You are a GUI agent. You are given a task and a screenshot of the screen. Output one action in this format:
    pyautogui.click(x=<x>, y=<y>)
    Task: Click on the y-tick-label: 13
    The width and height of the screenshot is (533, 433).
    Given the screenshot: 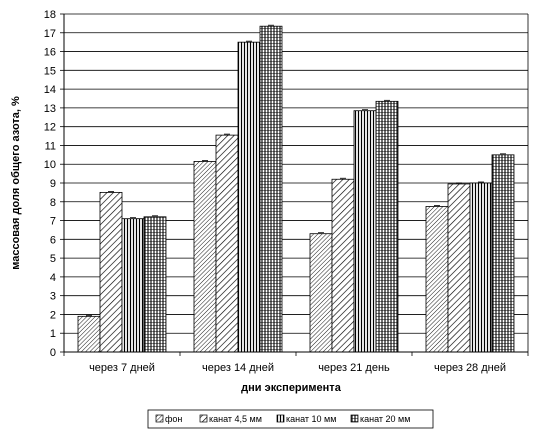 What is the action you would take?
    pyautogui.click(x=50, y=109)
    